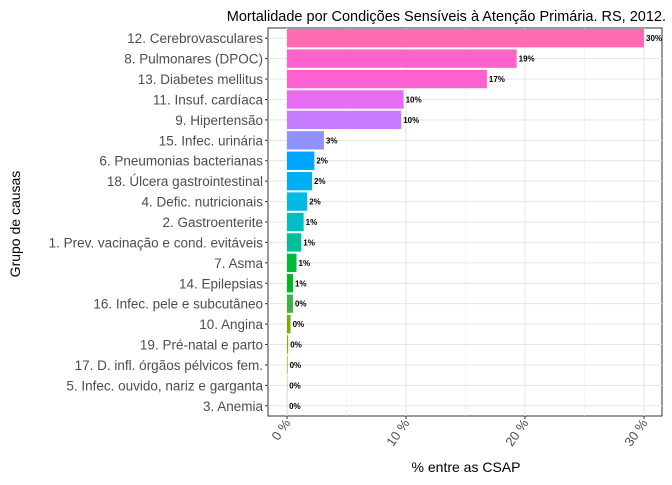 The image size is (672, 485). Describe the element at coordinates (238, 263) in the screenshot. I see `y-tick-label: 7. Asma` at that location.